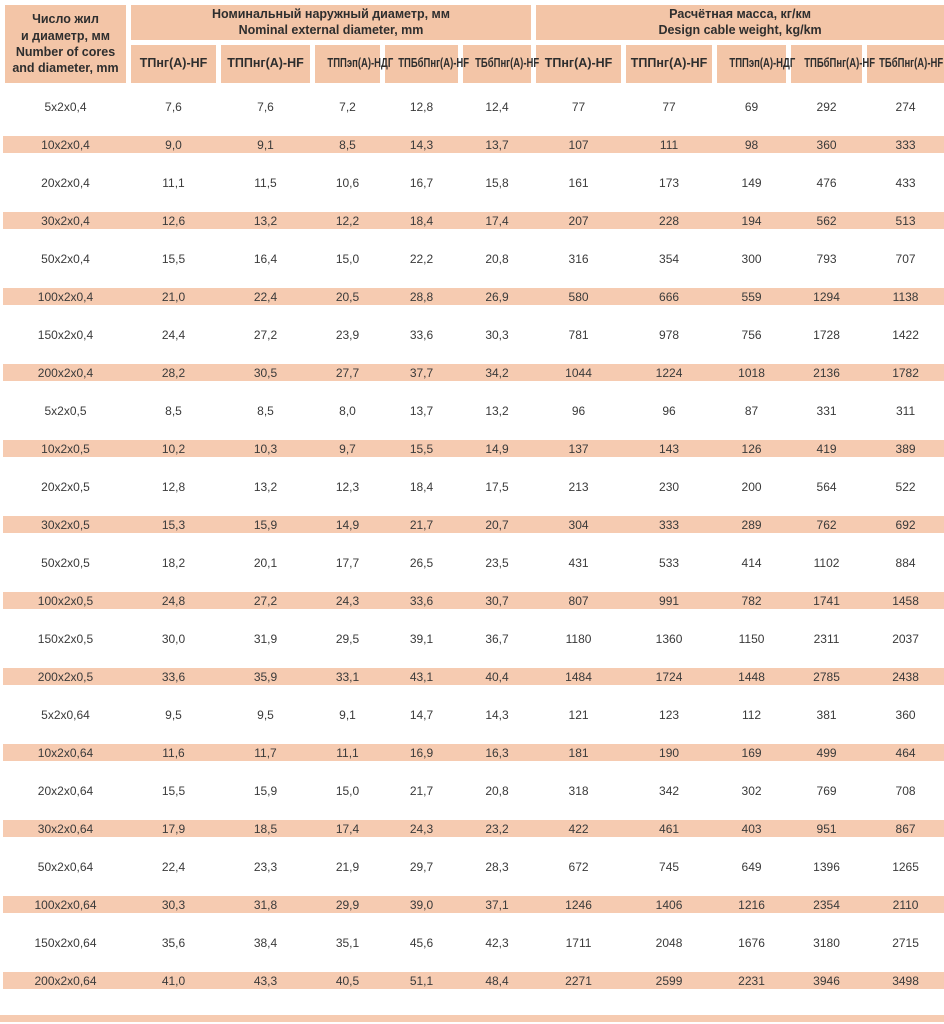 This screenshot has height=1024, width=944. I want to click on diameter-value-cell: 40,4, so click(497, 676).